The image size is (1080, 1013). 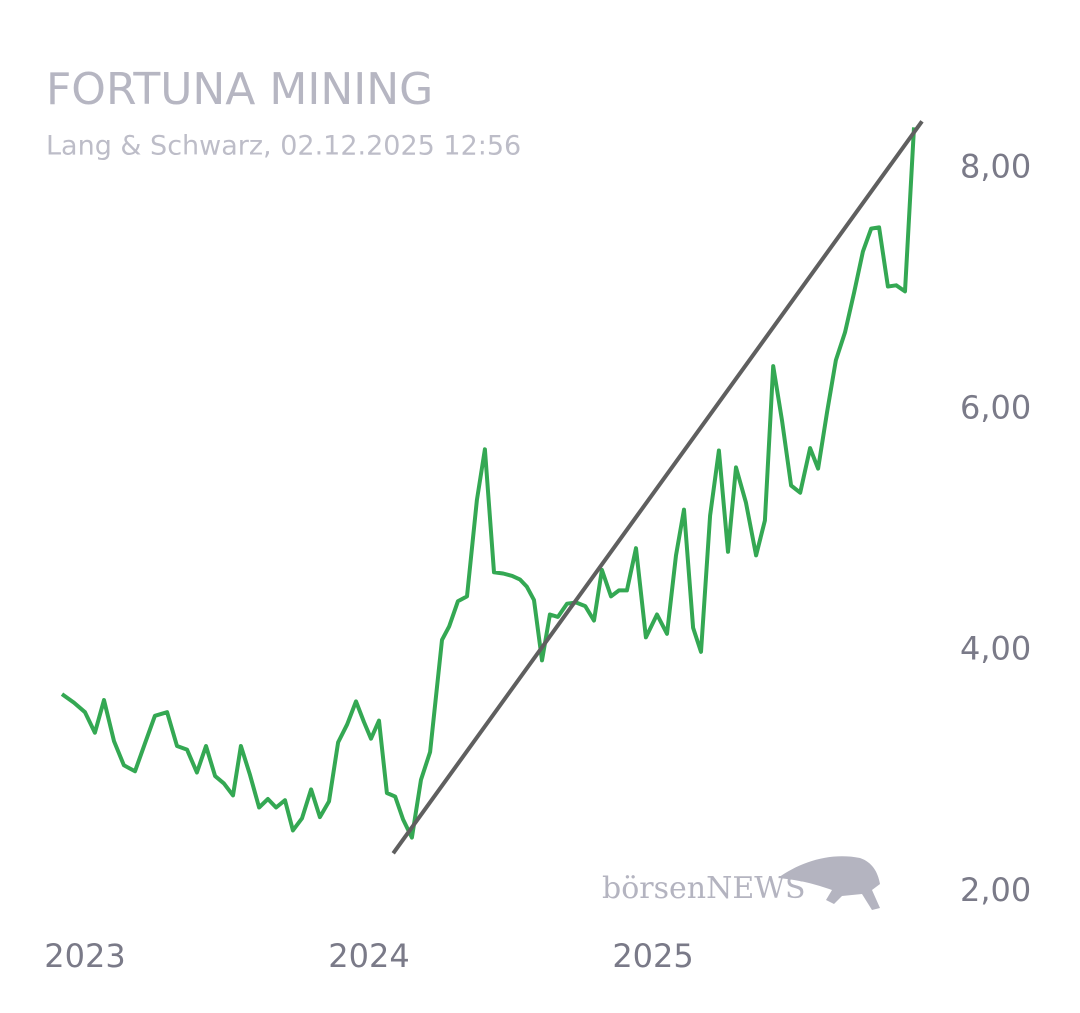 I want to click on x-tick-label: 2023, so click(x=84, y=956).